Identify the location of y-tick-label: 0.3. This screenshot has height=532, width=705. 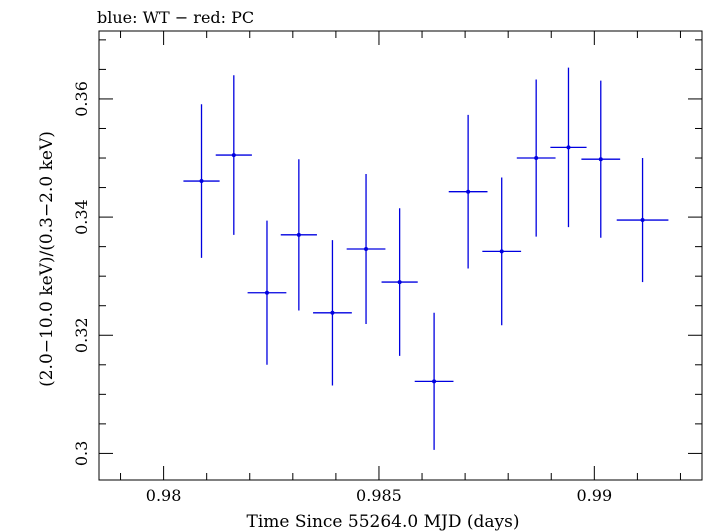
(81, 453).